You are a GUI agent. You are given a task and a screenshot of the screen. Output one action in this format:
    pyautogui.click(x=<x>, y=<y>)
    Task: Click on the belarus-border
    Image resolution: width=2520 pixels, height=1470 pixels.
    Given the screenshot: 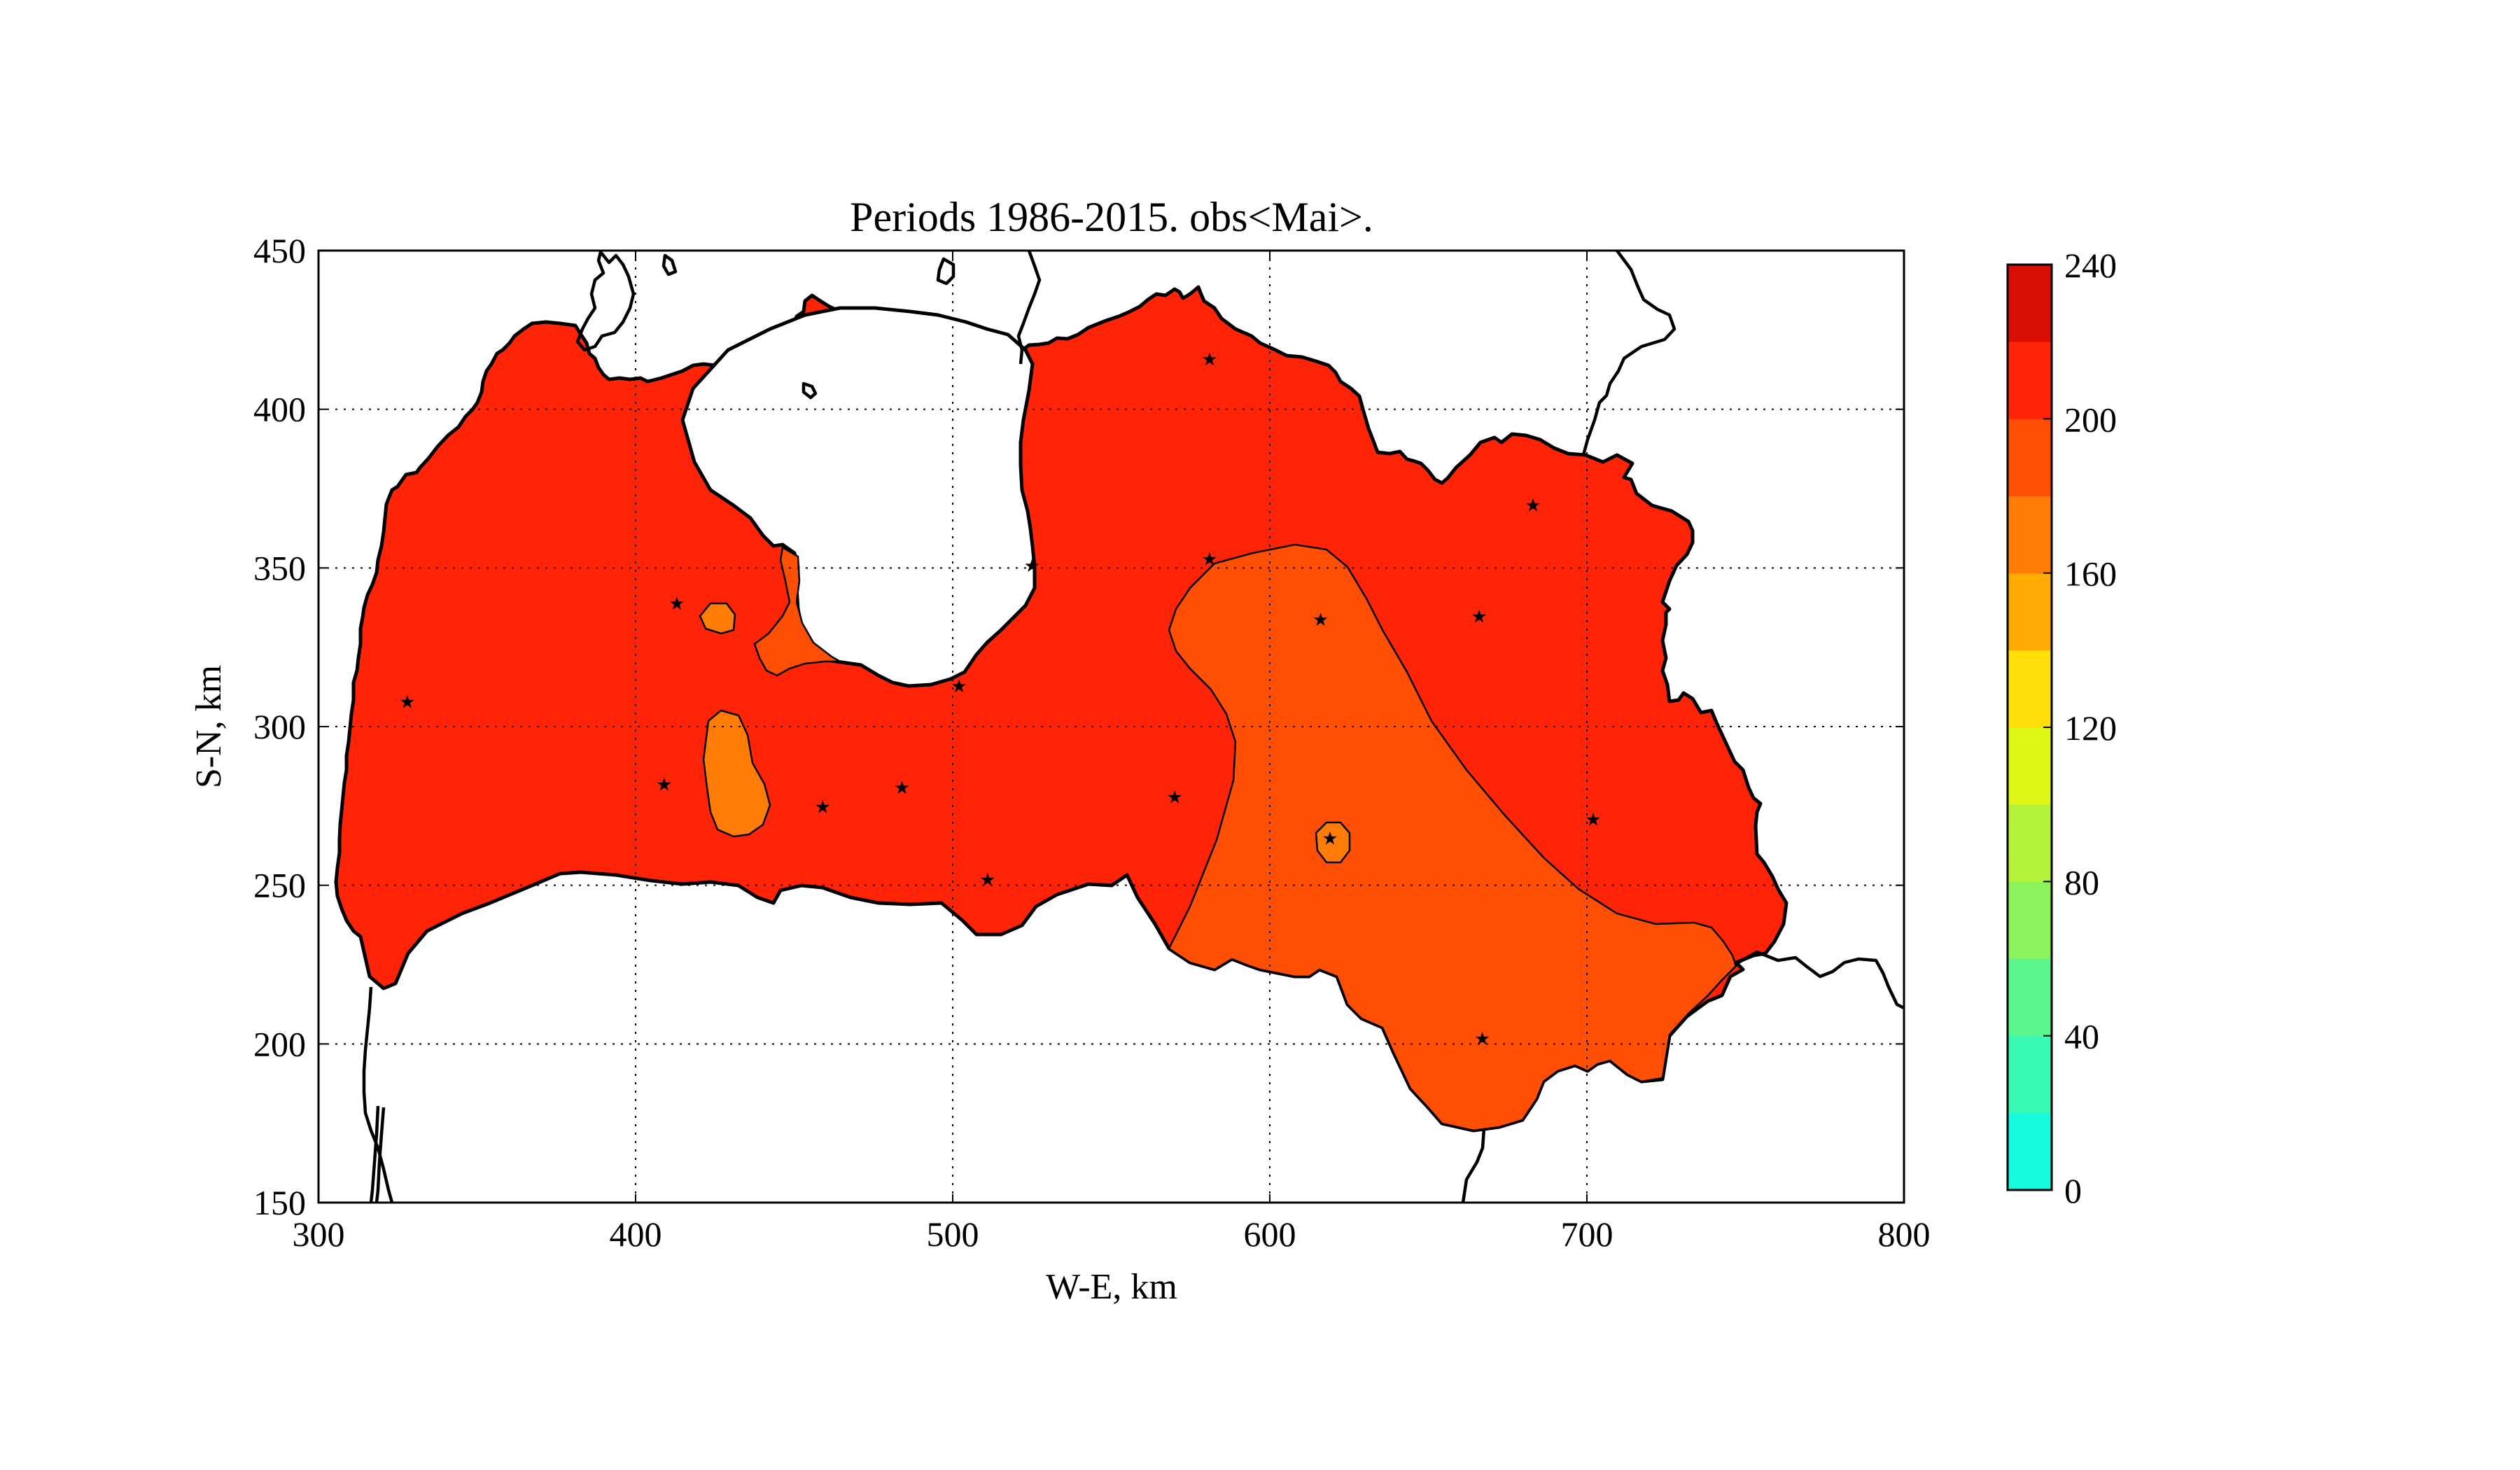 What is the action you would take?
    pyautogui.click(x=1818, y=980)
    